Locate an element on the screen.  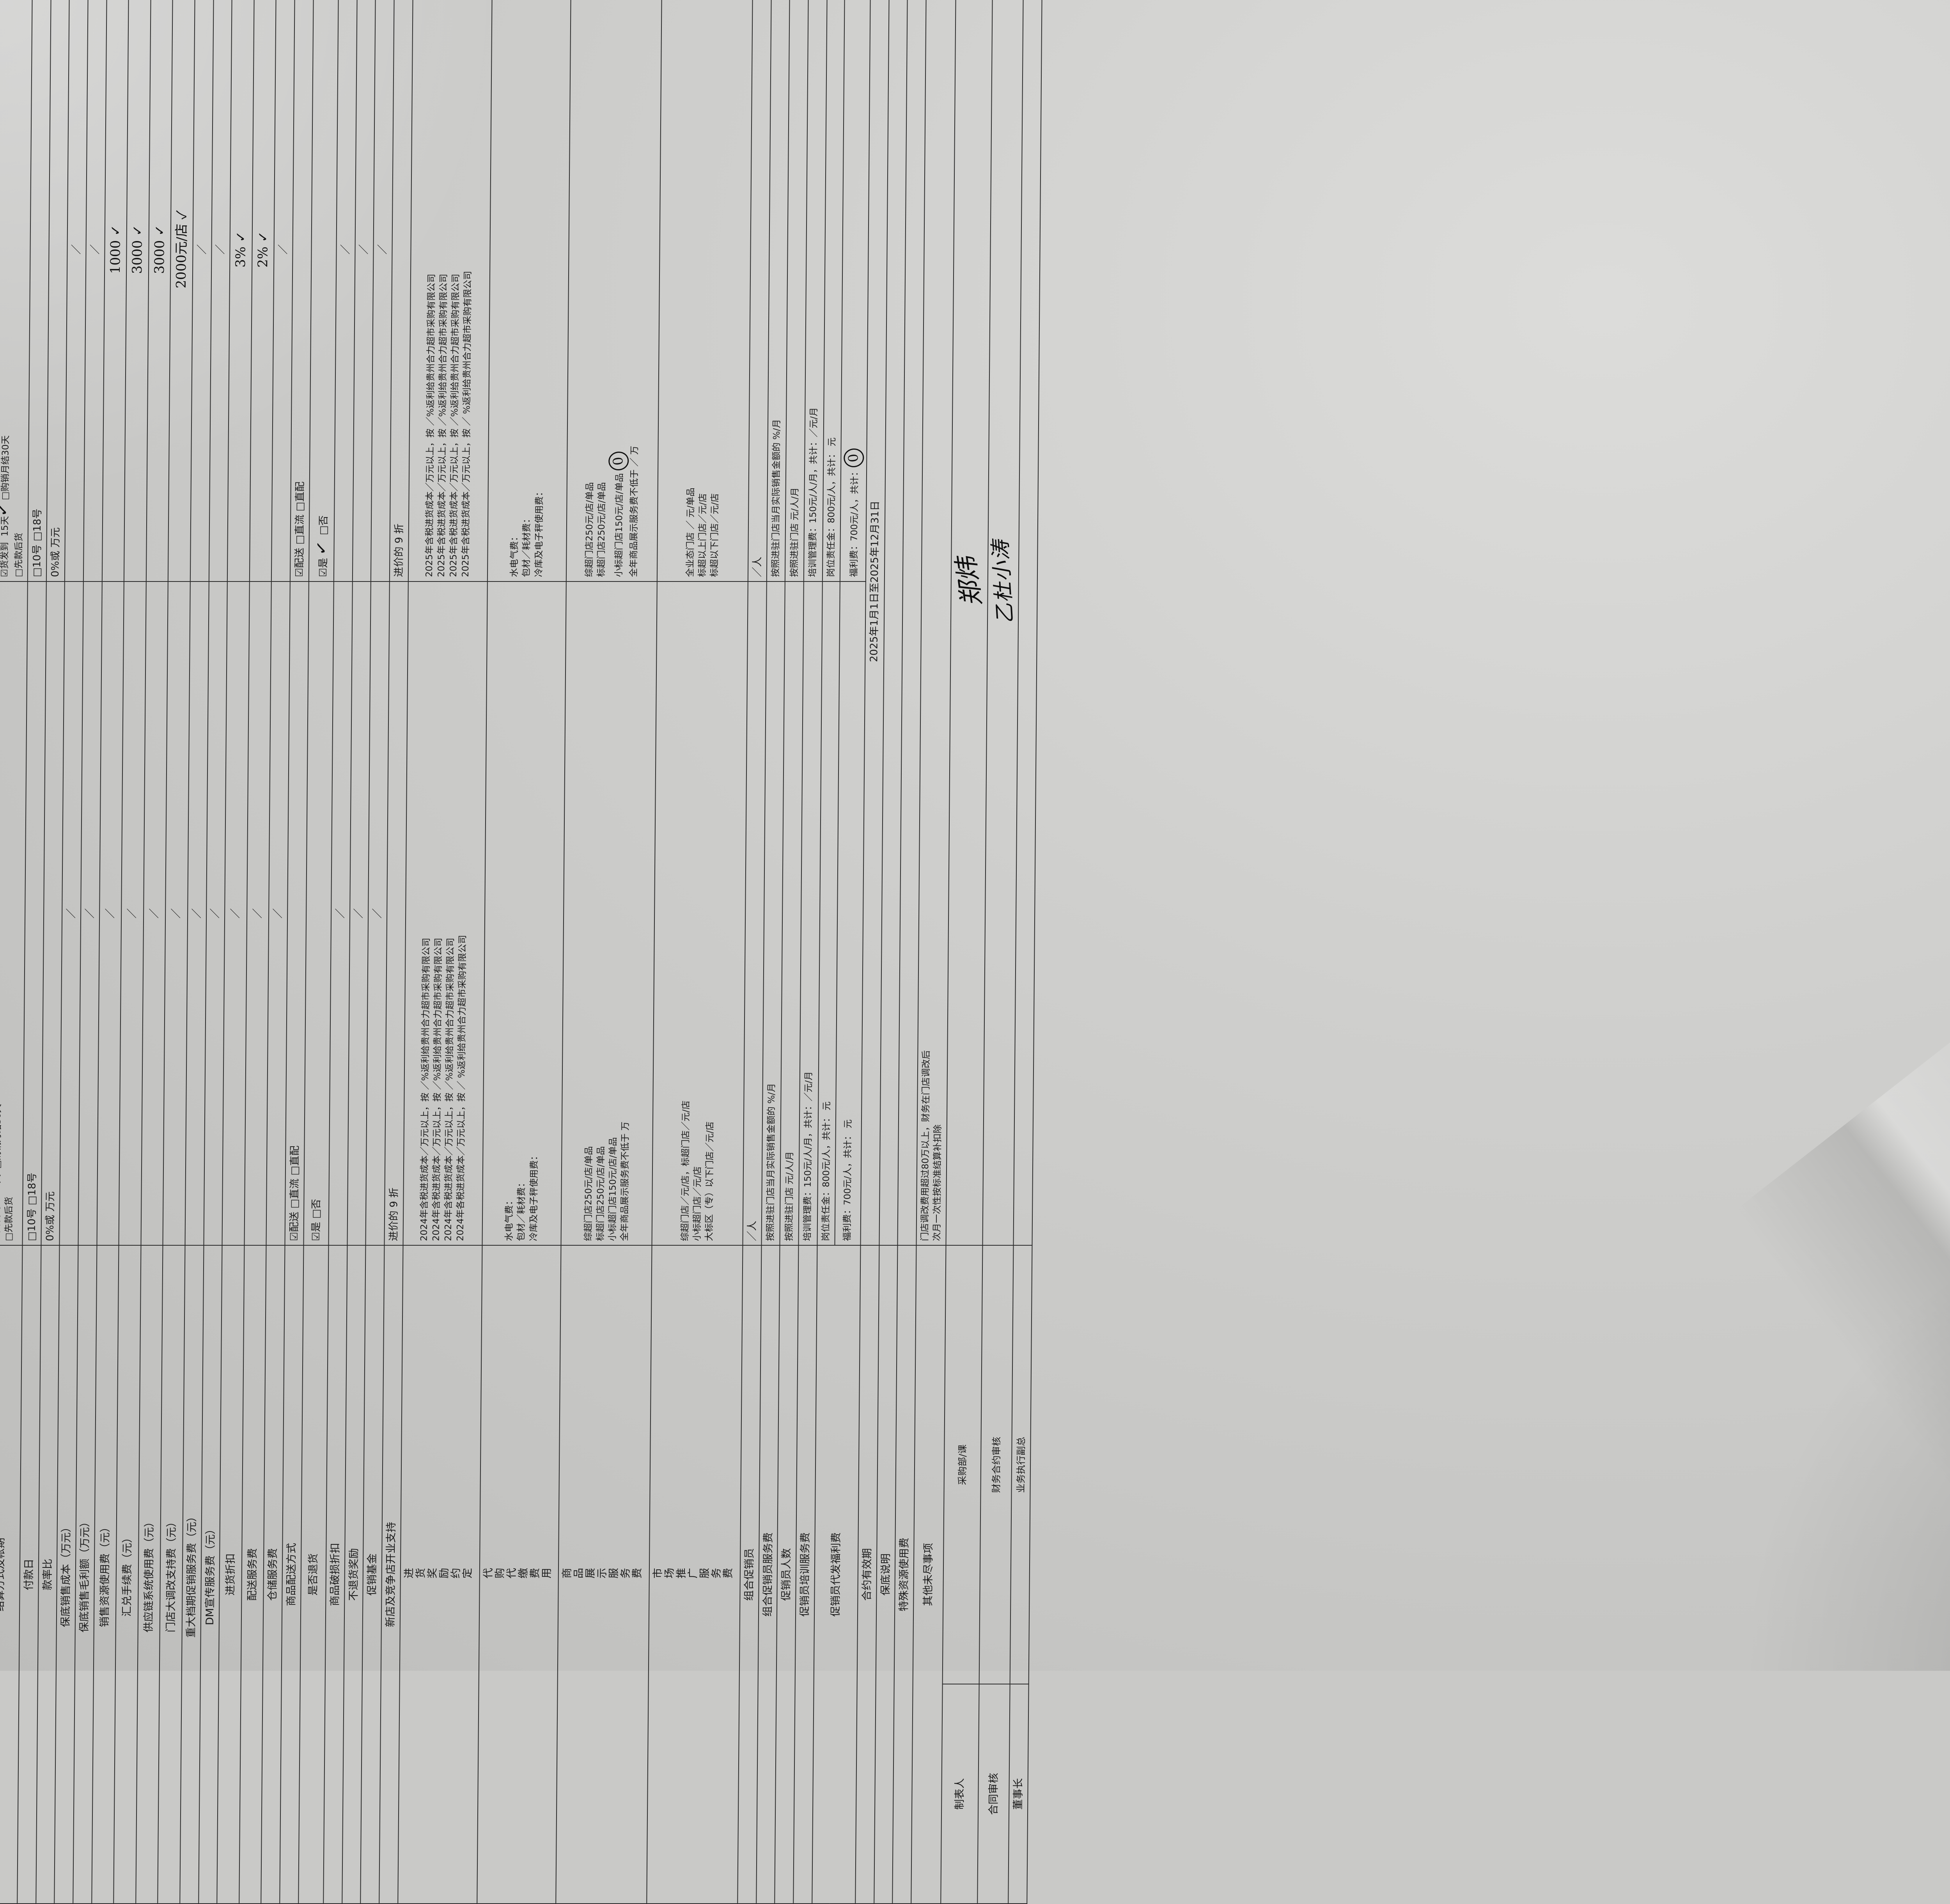
agency-fee-label: 代购代缴费用 is located at coordinates (519, 1575).